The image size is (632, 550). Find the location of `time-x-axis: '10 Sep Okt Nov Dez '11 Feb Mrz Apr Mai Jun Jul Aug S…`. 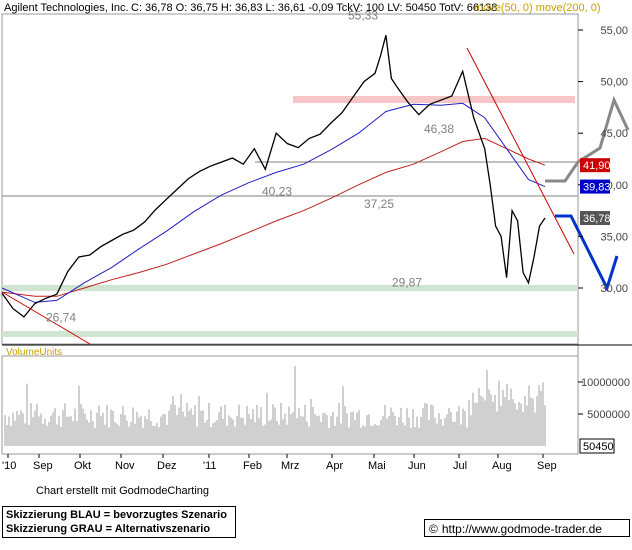

time-x-axis: '10 Sep Okt Nov Dez '11 Feb Mrz Apr Mai Jun Jul Aug S… is located at coordinates (279, 463).